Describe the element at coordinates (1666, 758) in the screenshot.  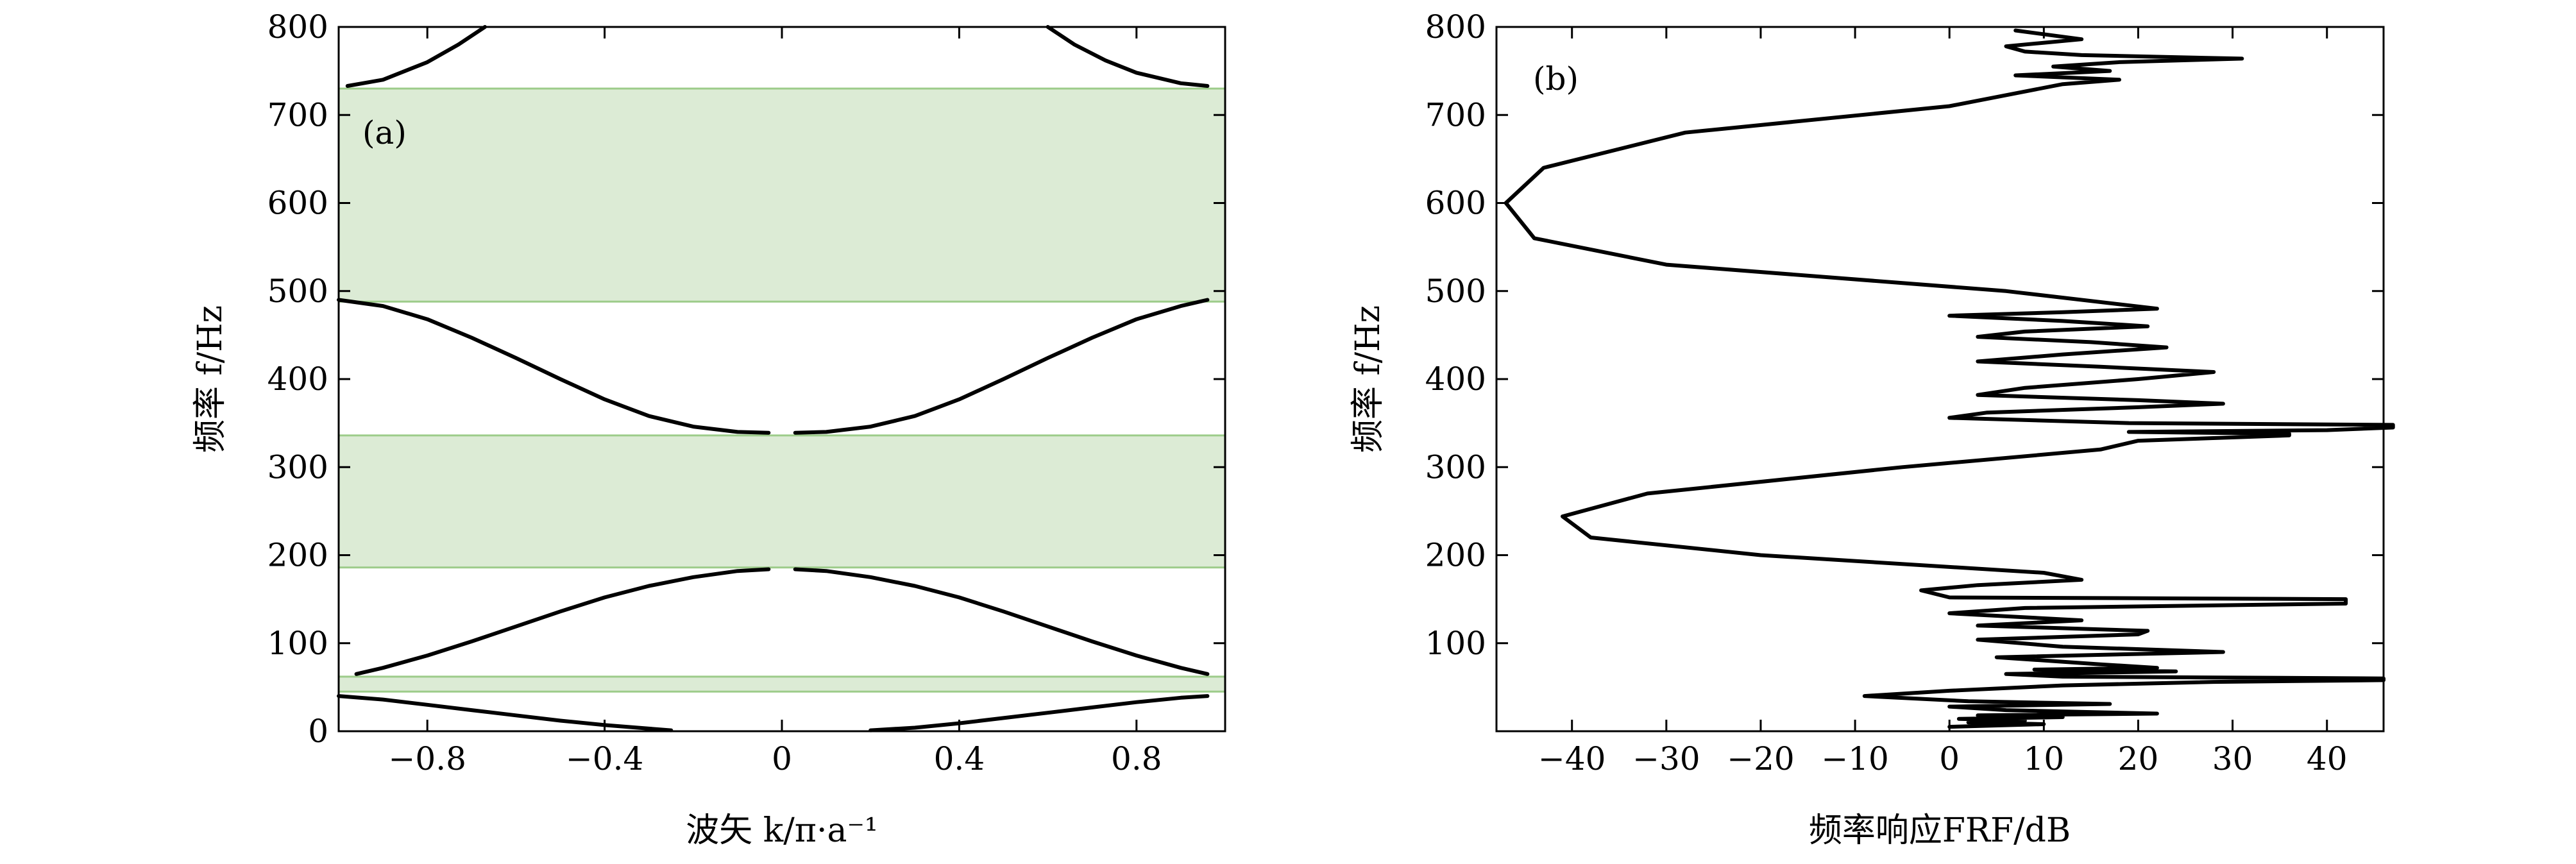
I see `x-tick-label: −30` at that location.